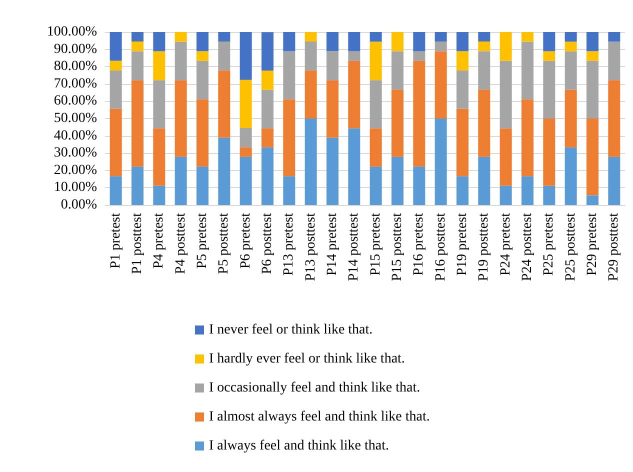  I want to click on x-tick-label: P4 pretest, so click(159, 240).